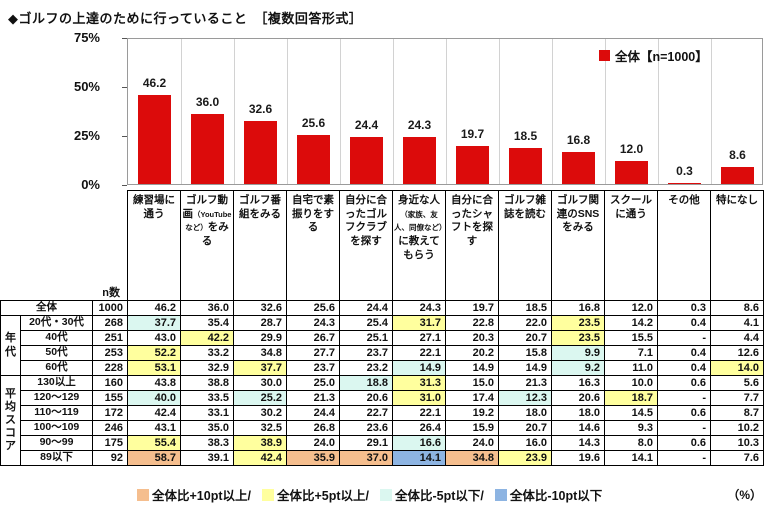 The height and width of the screenshot is (509, 770). I want to click on value-cell: 15.9, so click(472, 428).